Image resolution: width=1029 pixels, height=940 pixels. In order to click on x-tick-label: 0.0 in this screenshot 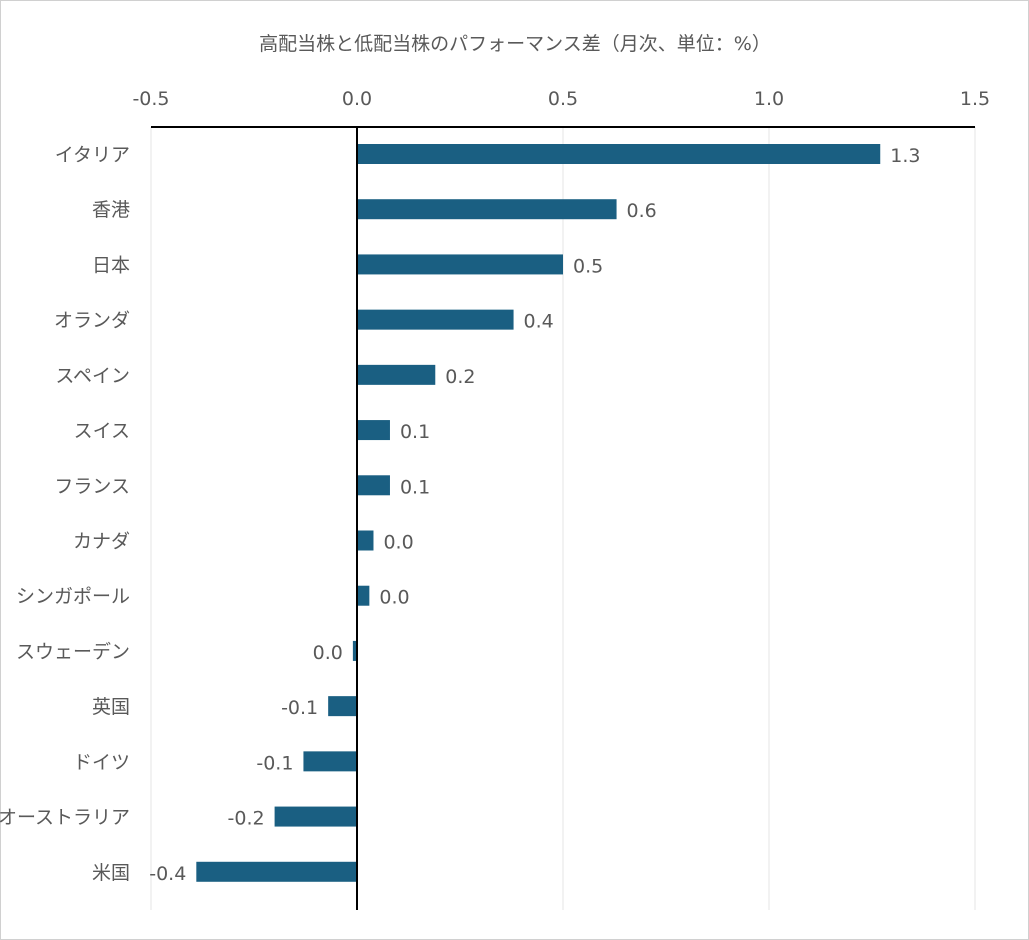, I will do `click(357, 99)`.